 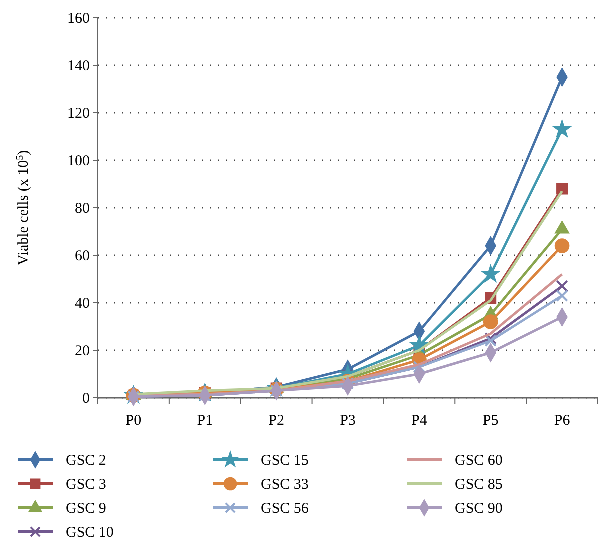 I want to click on y-tick-label: 140, so click(x=79, y=66).